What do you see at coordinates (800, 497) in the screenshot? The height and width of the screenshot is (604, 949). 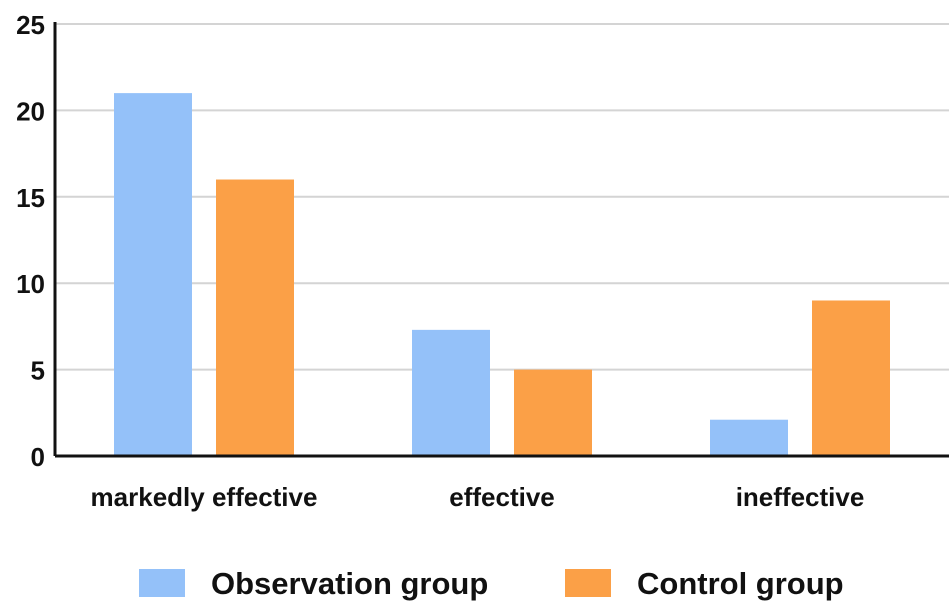 I see `x-category-label: ineffective` at bounding box center [800, 497].